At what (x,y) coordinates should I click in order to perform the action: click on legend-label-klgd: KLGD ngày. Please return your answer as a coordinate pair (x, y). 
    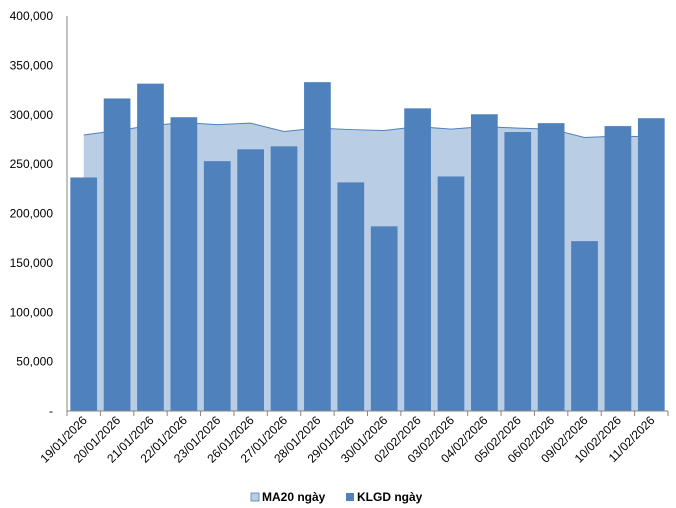
    Looking at the image, I should click on (390, 497).